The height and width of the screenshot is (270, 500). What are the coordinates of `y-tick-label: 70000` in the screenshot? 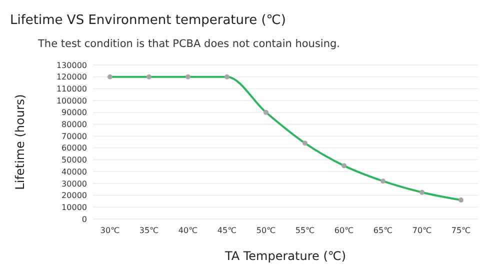 It's located at (74, 136).